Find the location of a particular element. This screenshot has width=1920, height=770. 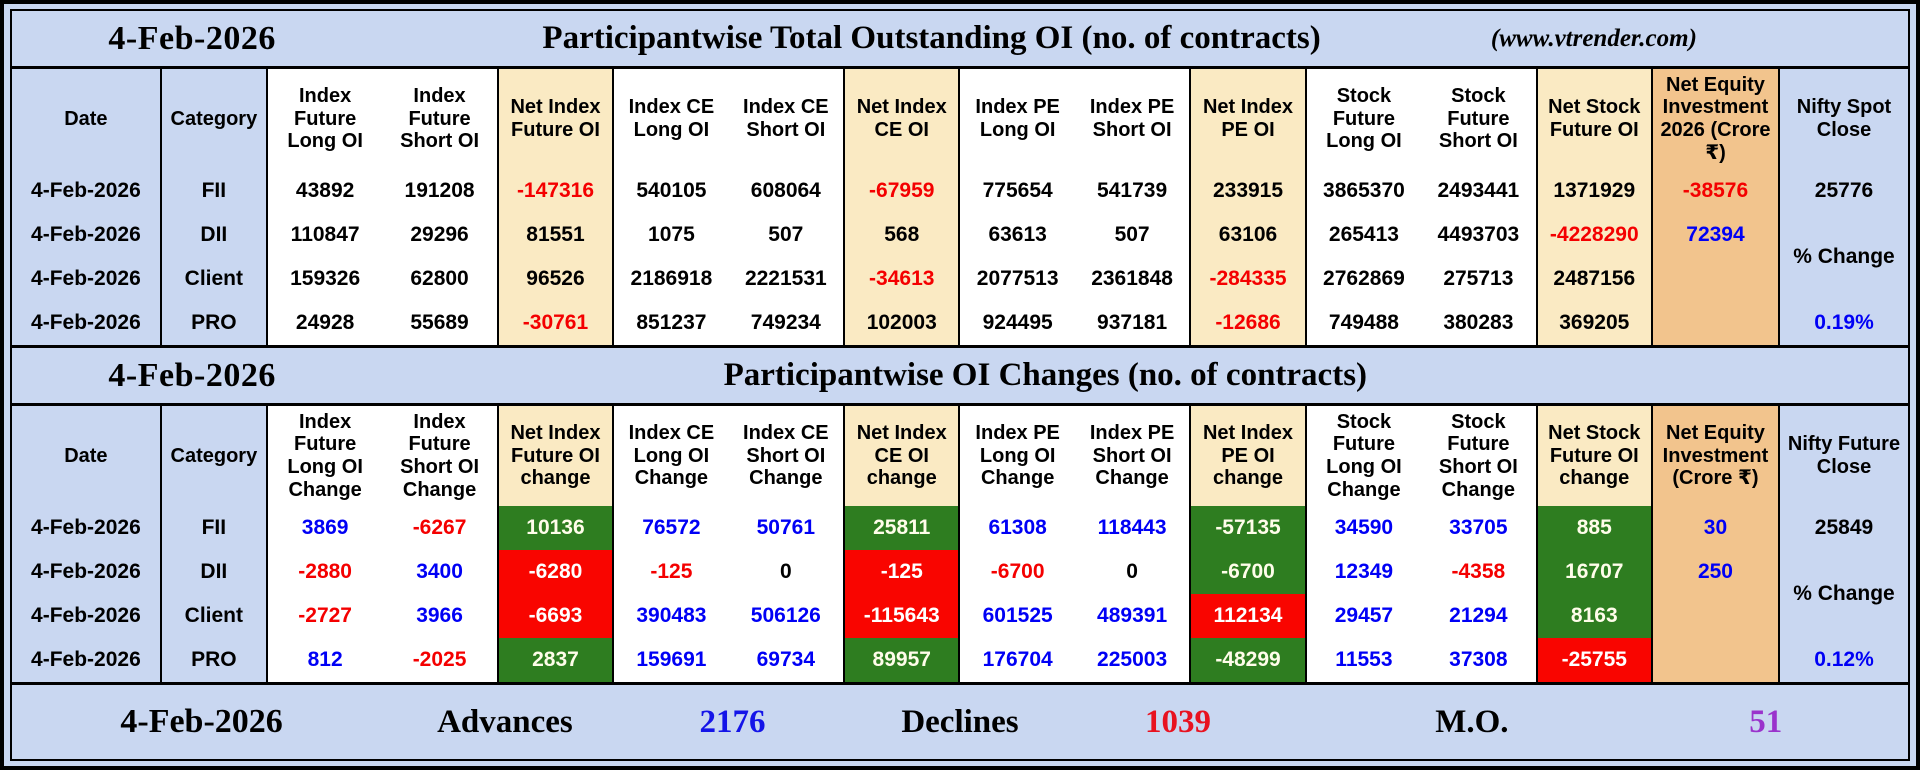

column-header: Date is located at coordinates (86, 456).